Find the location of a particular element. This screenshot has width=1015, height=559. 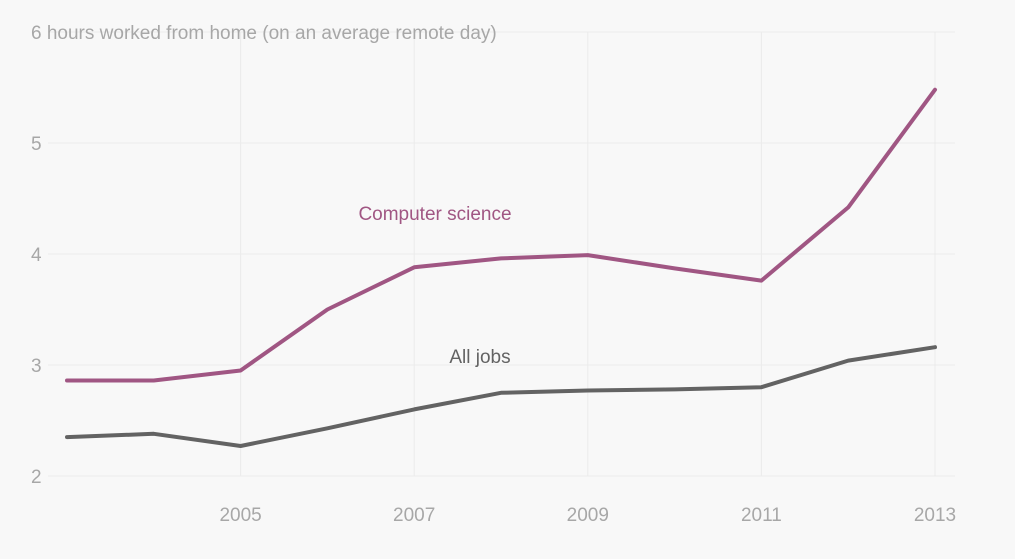

series-label-computer-science: Computer science is located at coordinates (434, 214).